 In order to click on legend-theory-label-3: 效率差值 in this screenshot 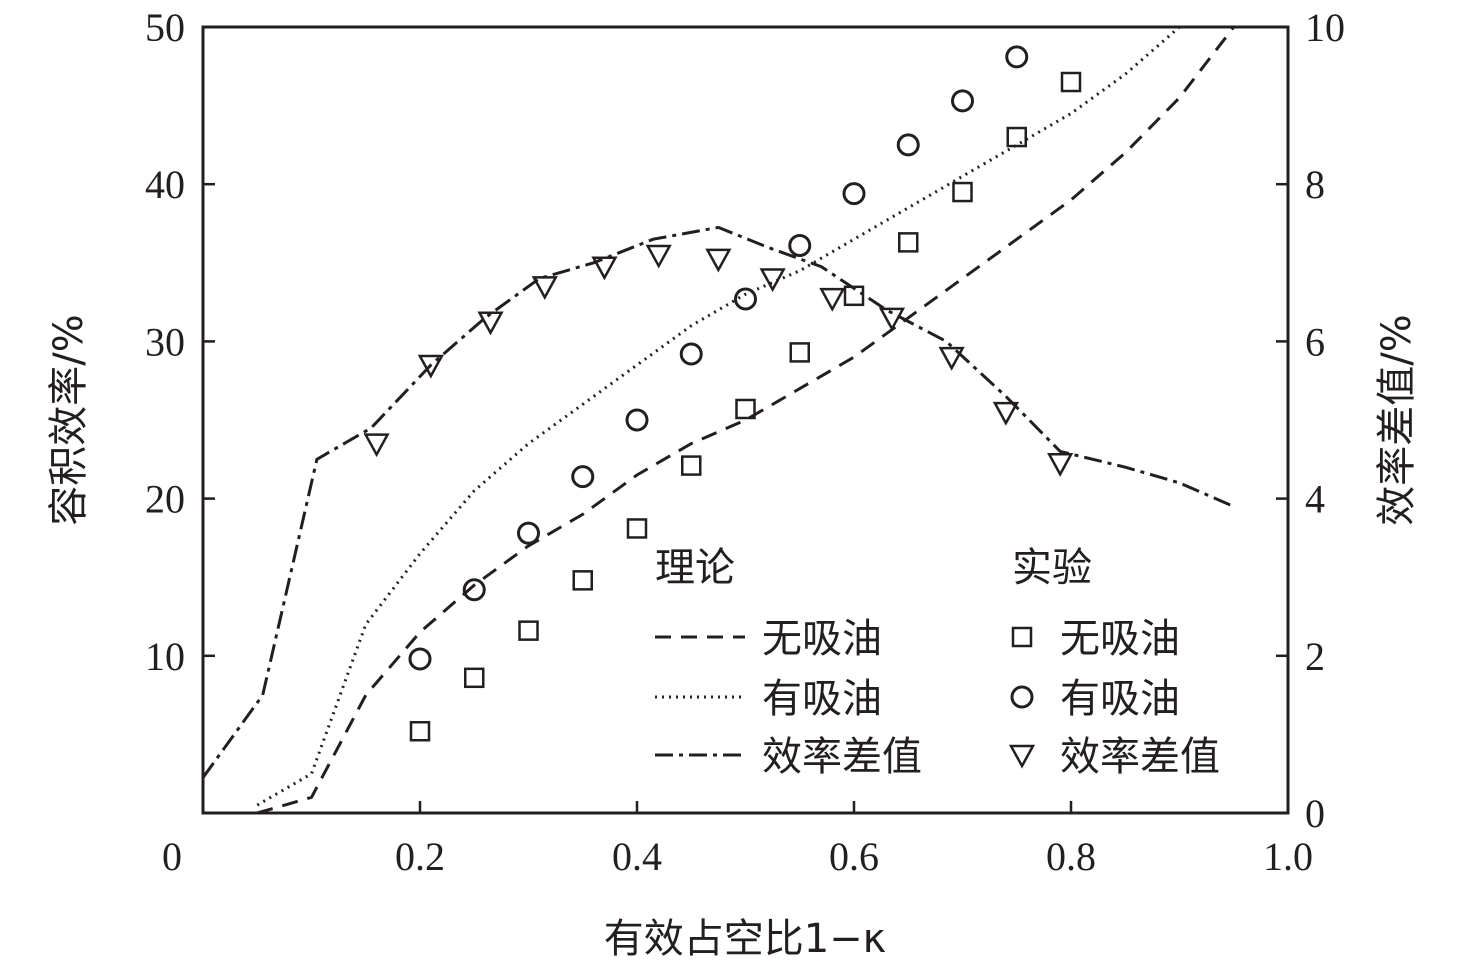, I will do `click(842, 757)`.